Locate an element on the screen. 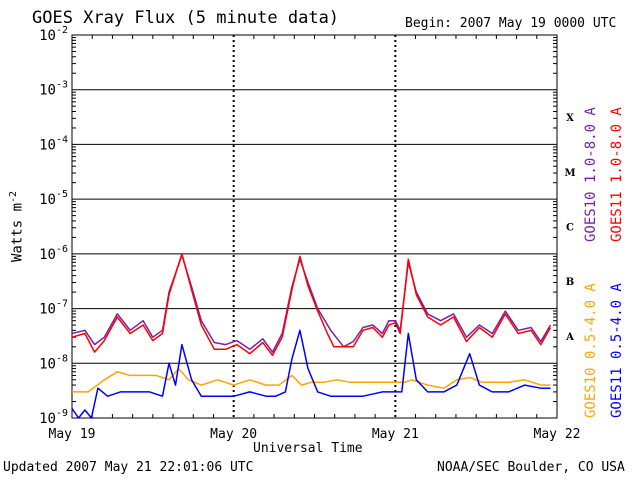 This screenshot has height=480, width=640. chart-title: GOES Xray Flux (5 minute data) is located at coordinates (186, 18).